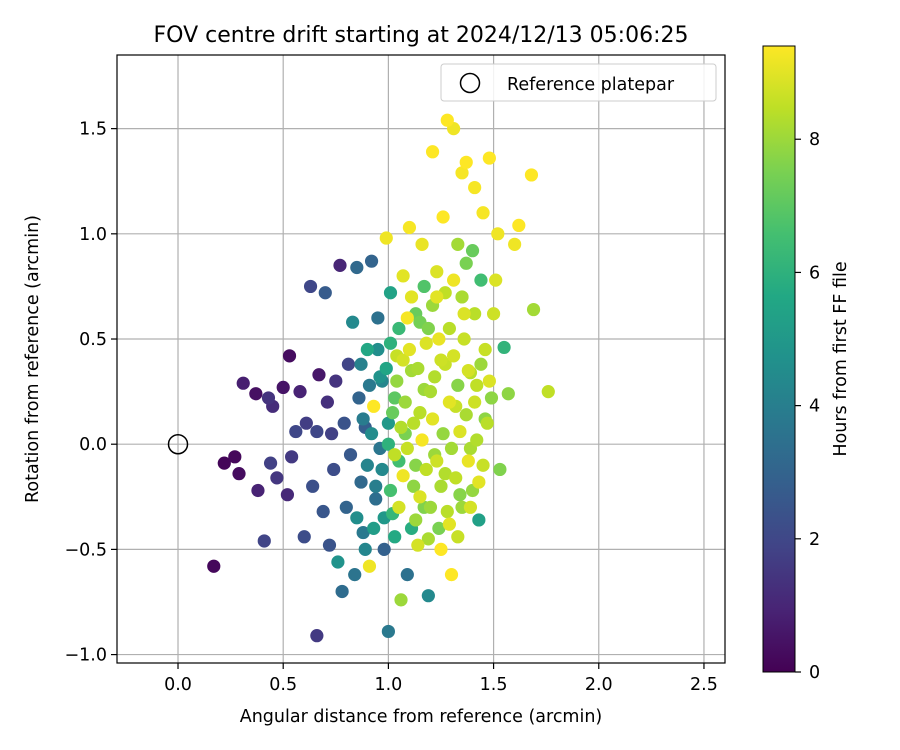  I want to click on y-tick-label: 1.0, so click(93, 235).